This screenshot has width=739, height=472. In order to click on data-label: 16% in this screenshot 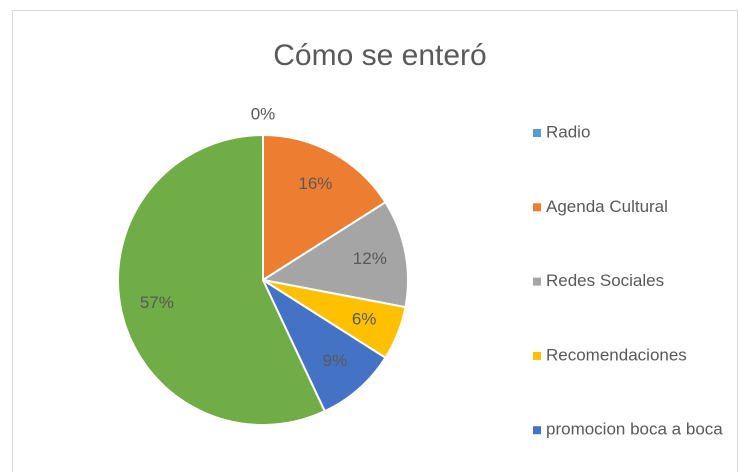, I will do `click(315, 183)`.